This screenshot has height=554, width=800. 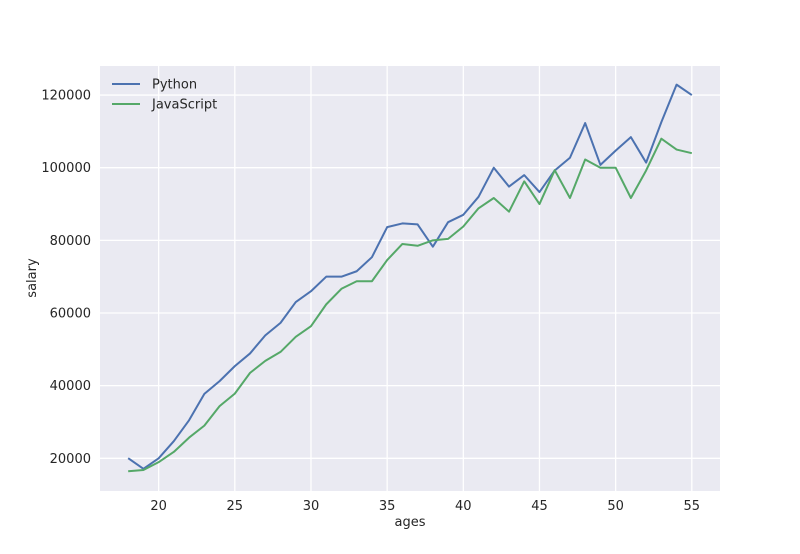 What do you see at coordinates (66, 278) in the screenshot?
I see `y-tick-labels: 20000 40000 60000 80000 100000 120000` at bounding box center [66, 278].